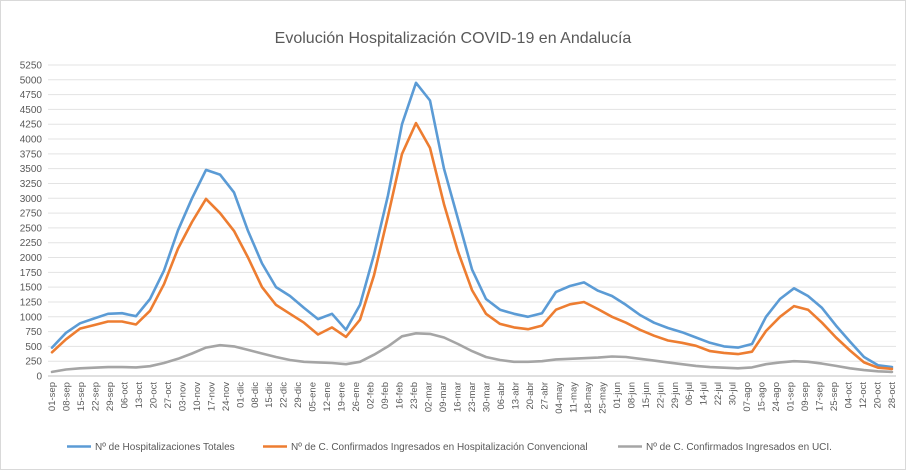 The image size is (906, 470). I want to click on x-tick-label: 09-feb, so click(385, 395).